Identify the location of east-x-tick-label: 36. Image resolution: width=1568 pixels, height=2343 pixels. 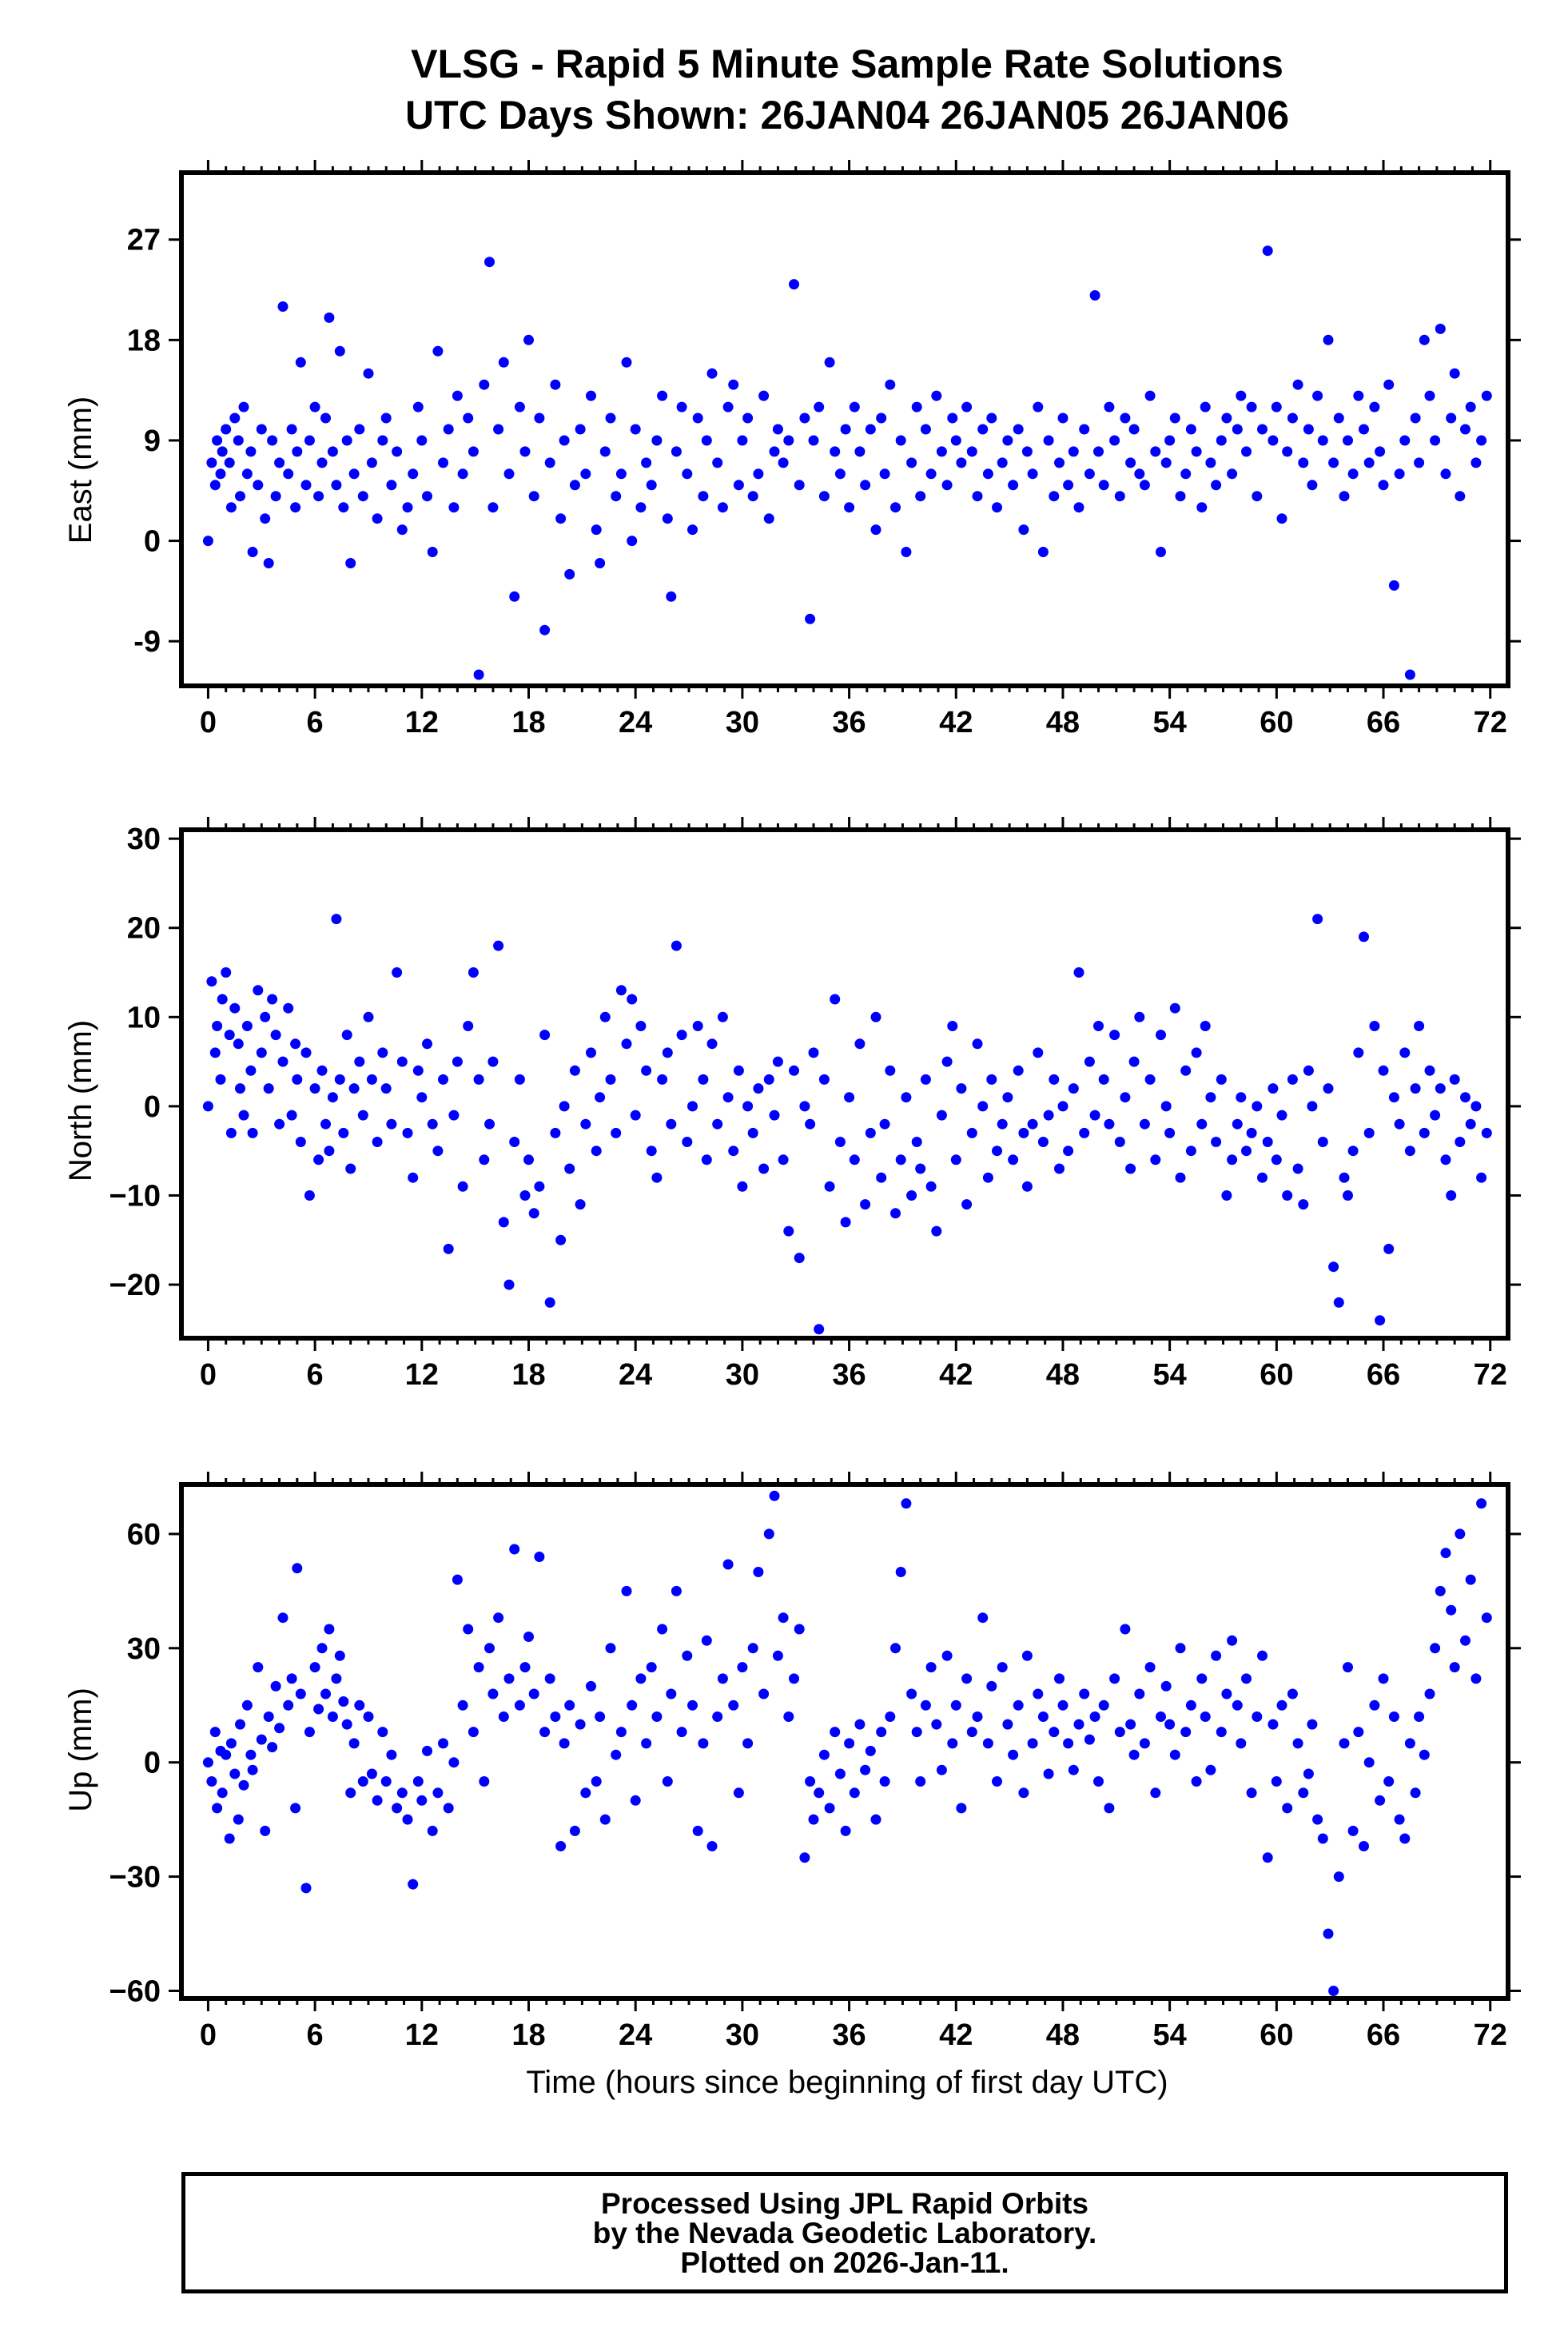
(849, 723).